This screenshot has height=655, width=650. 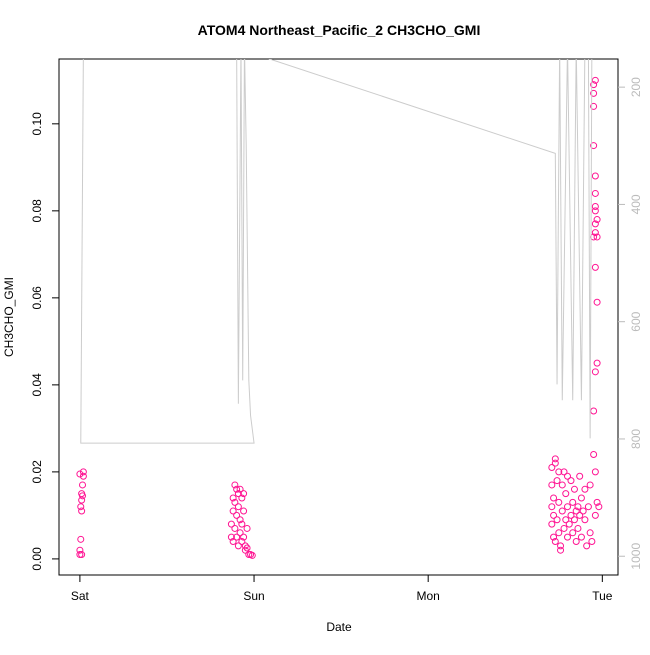 What do you see at coordinates (37, 298) in the screenshot?
I see `y-tick-label: 0.06` at bounding box center [37, 298].